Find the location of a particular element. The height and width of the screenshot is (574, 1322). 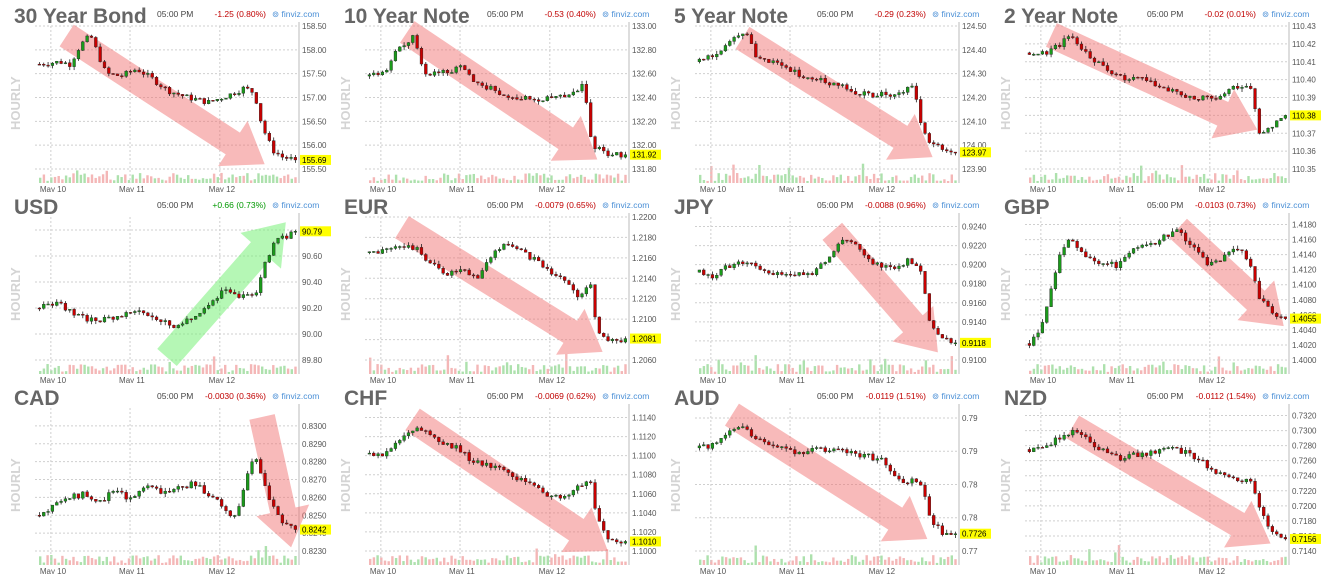

finviz-icon: ⊚ is located at coordinates (1267, 396).